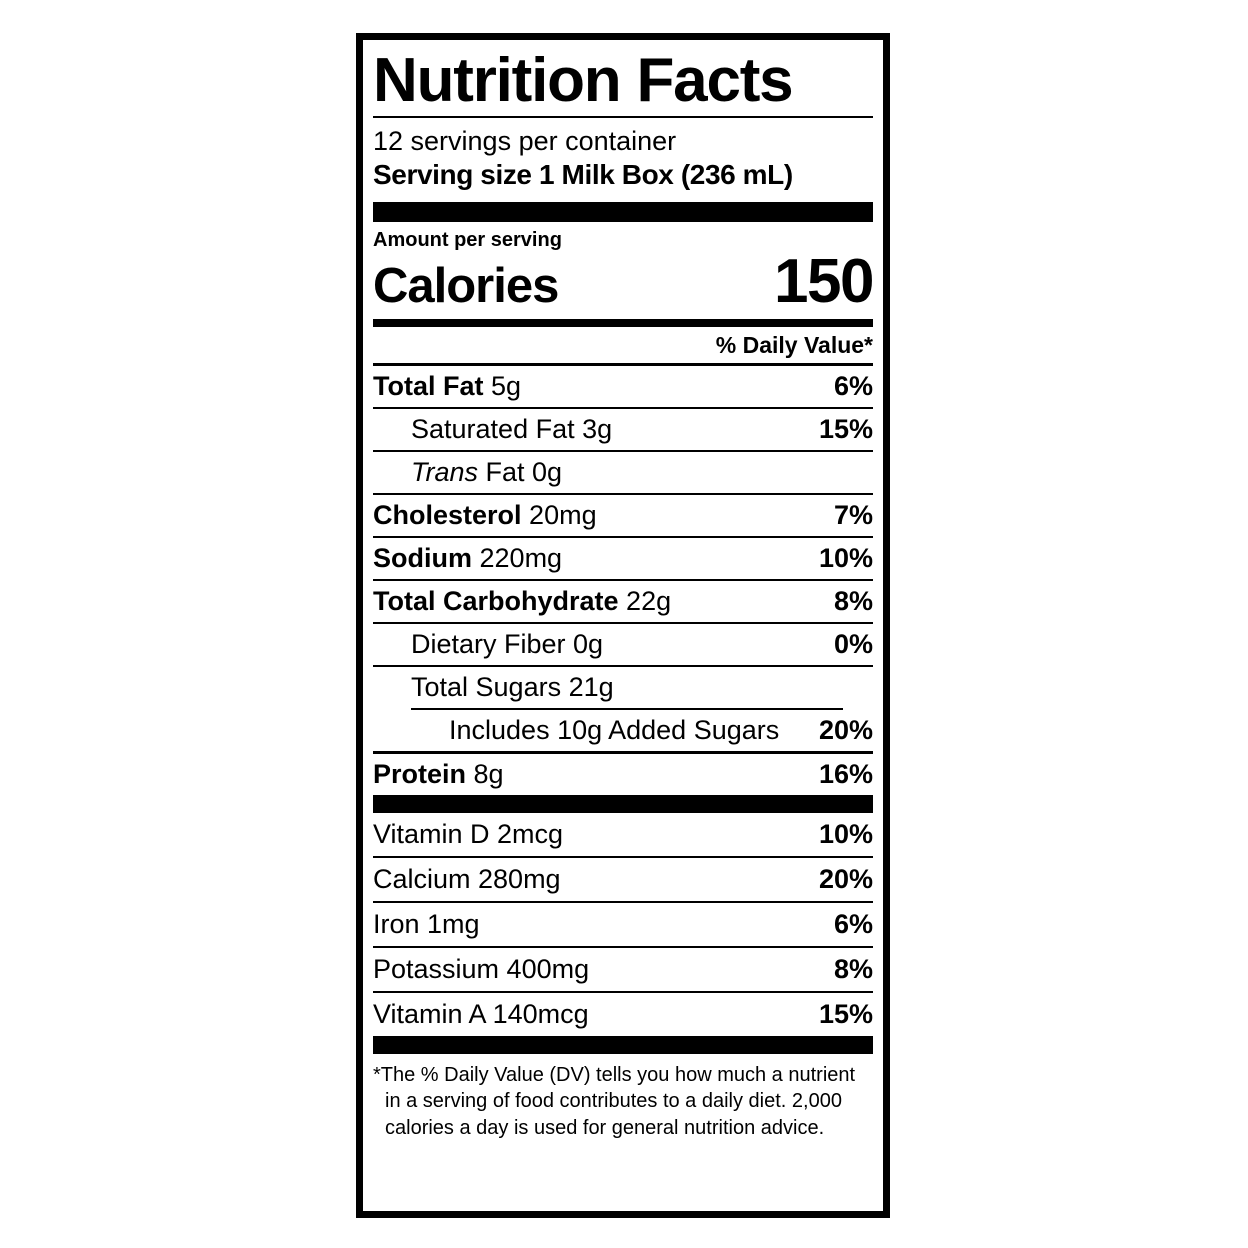 The height and width of the screenshot is (1248, 1248). I want to click on cholesterol-pct: 7%, so click(853, 514).